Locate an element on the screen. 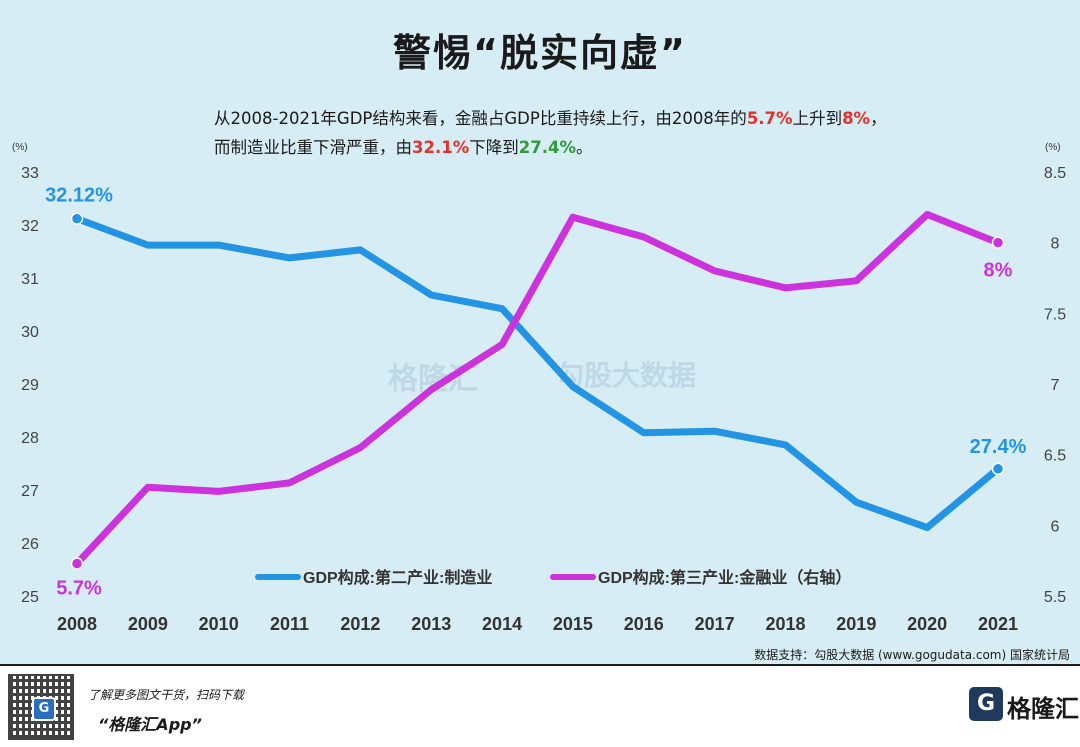 The image size is (1080, 747). left-axis-tick: 25 is located at coordinates (30, 597).